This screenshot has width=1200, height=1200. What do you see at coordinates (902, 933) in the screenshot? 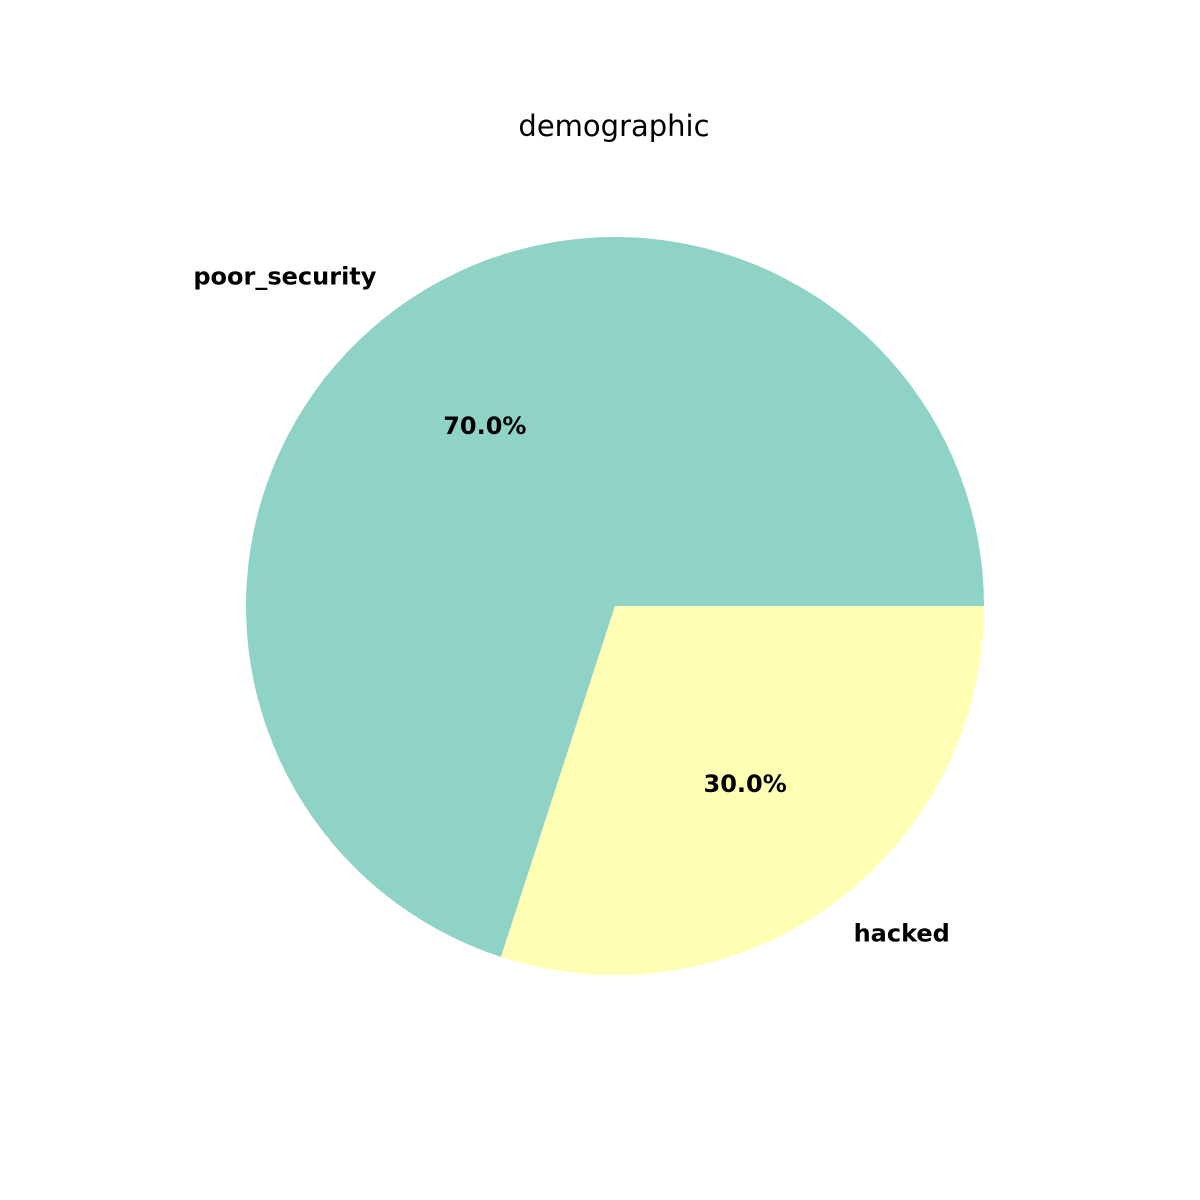
I see `slice-label-hacked: hacked` at bounding box center [902, 933].